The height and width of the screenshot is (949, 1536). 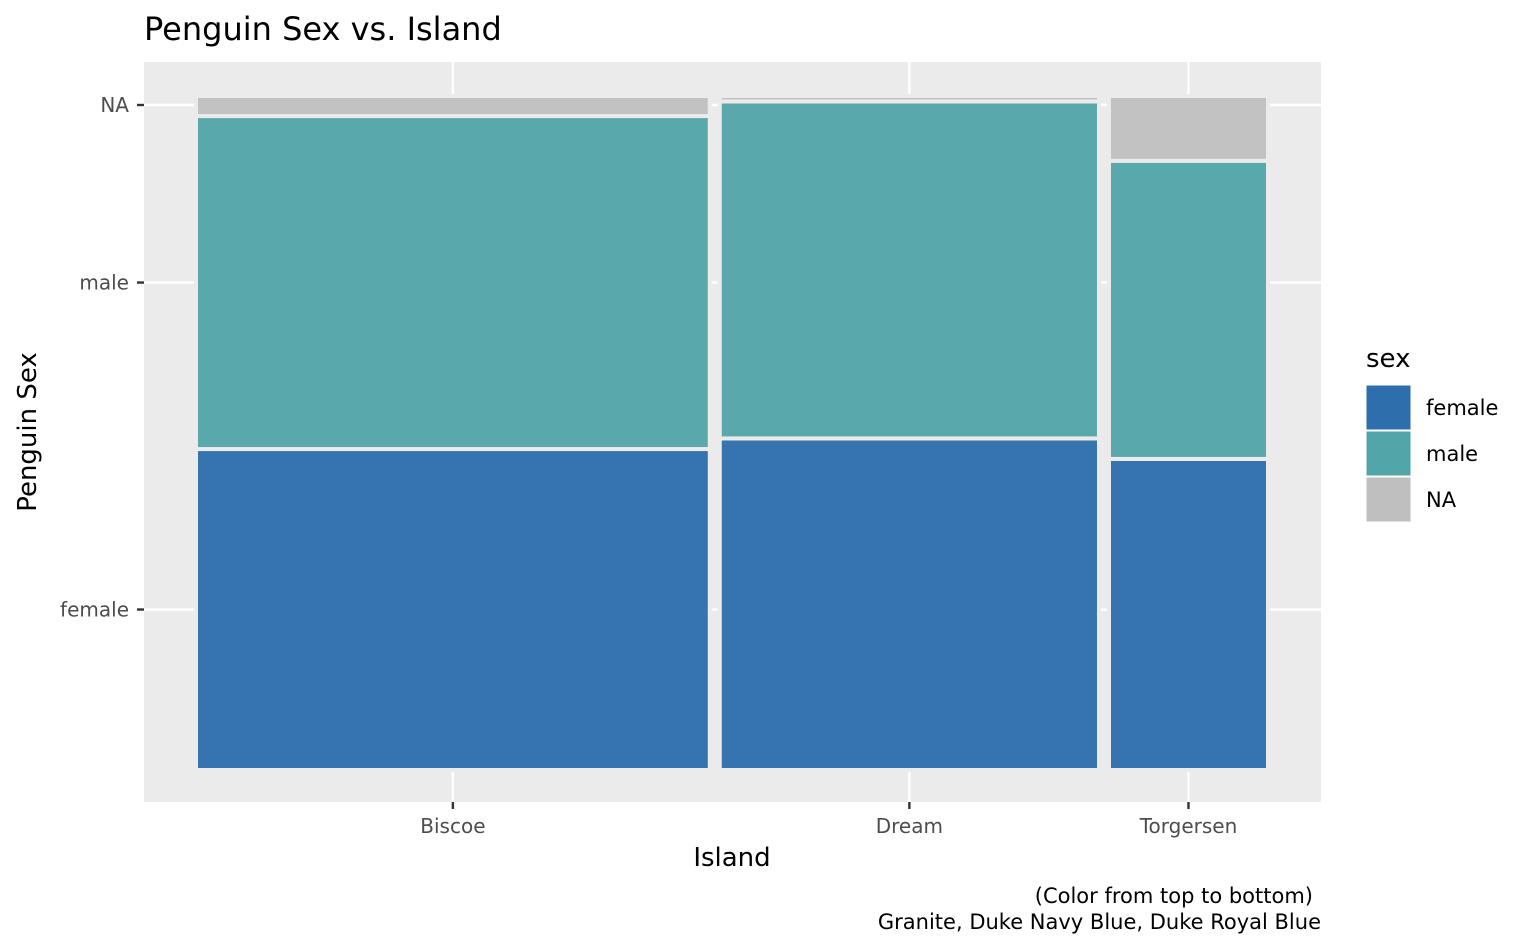 What do you see at coordinates (114, 105) in the screenshot?
I see `y-tick-label: NA` at bounding box center [114, 105].